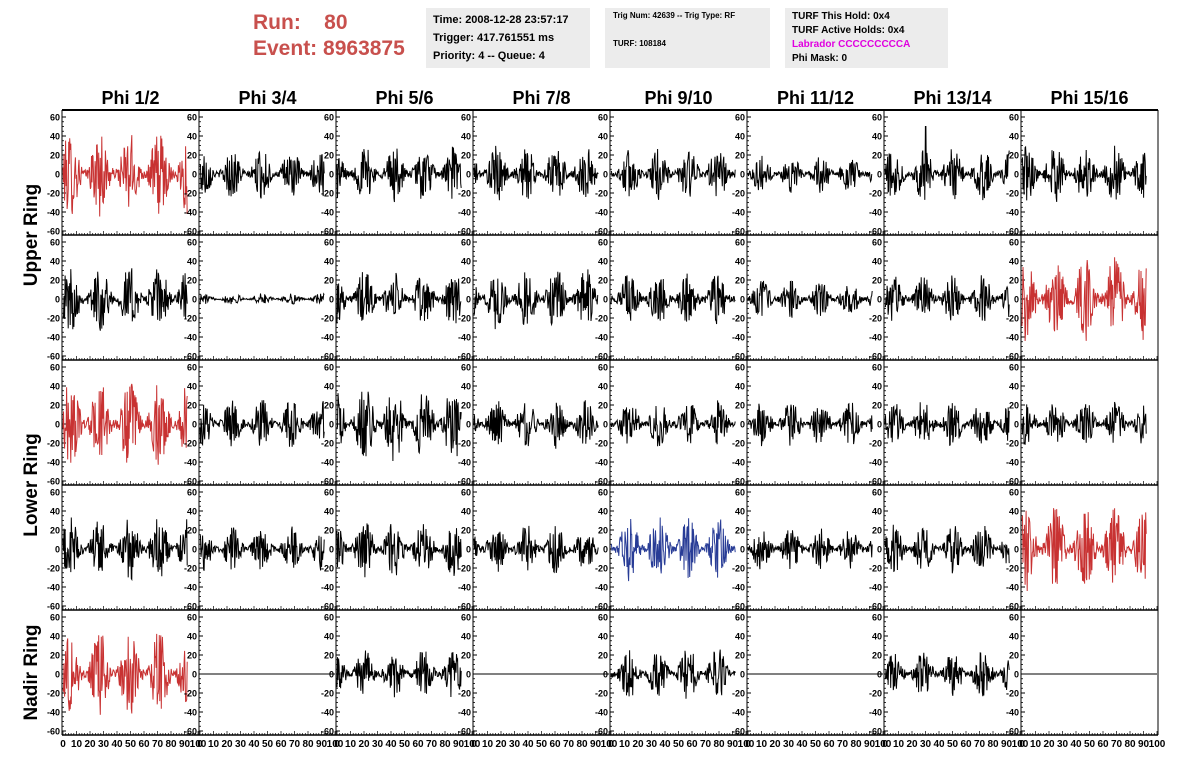  What do you see at coordinates (418, 744) in the screenshot?
I see `x-tick-label: 60` at bounding box center [418, 744].